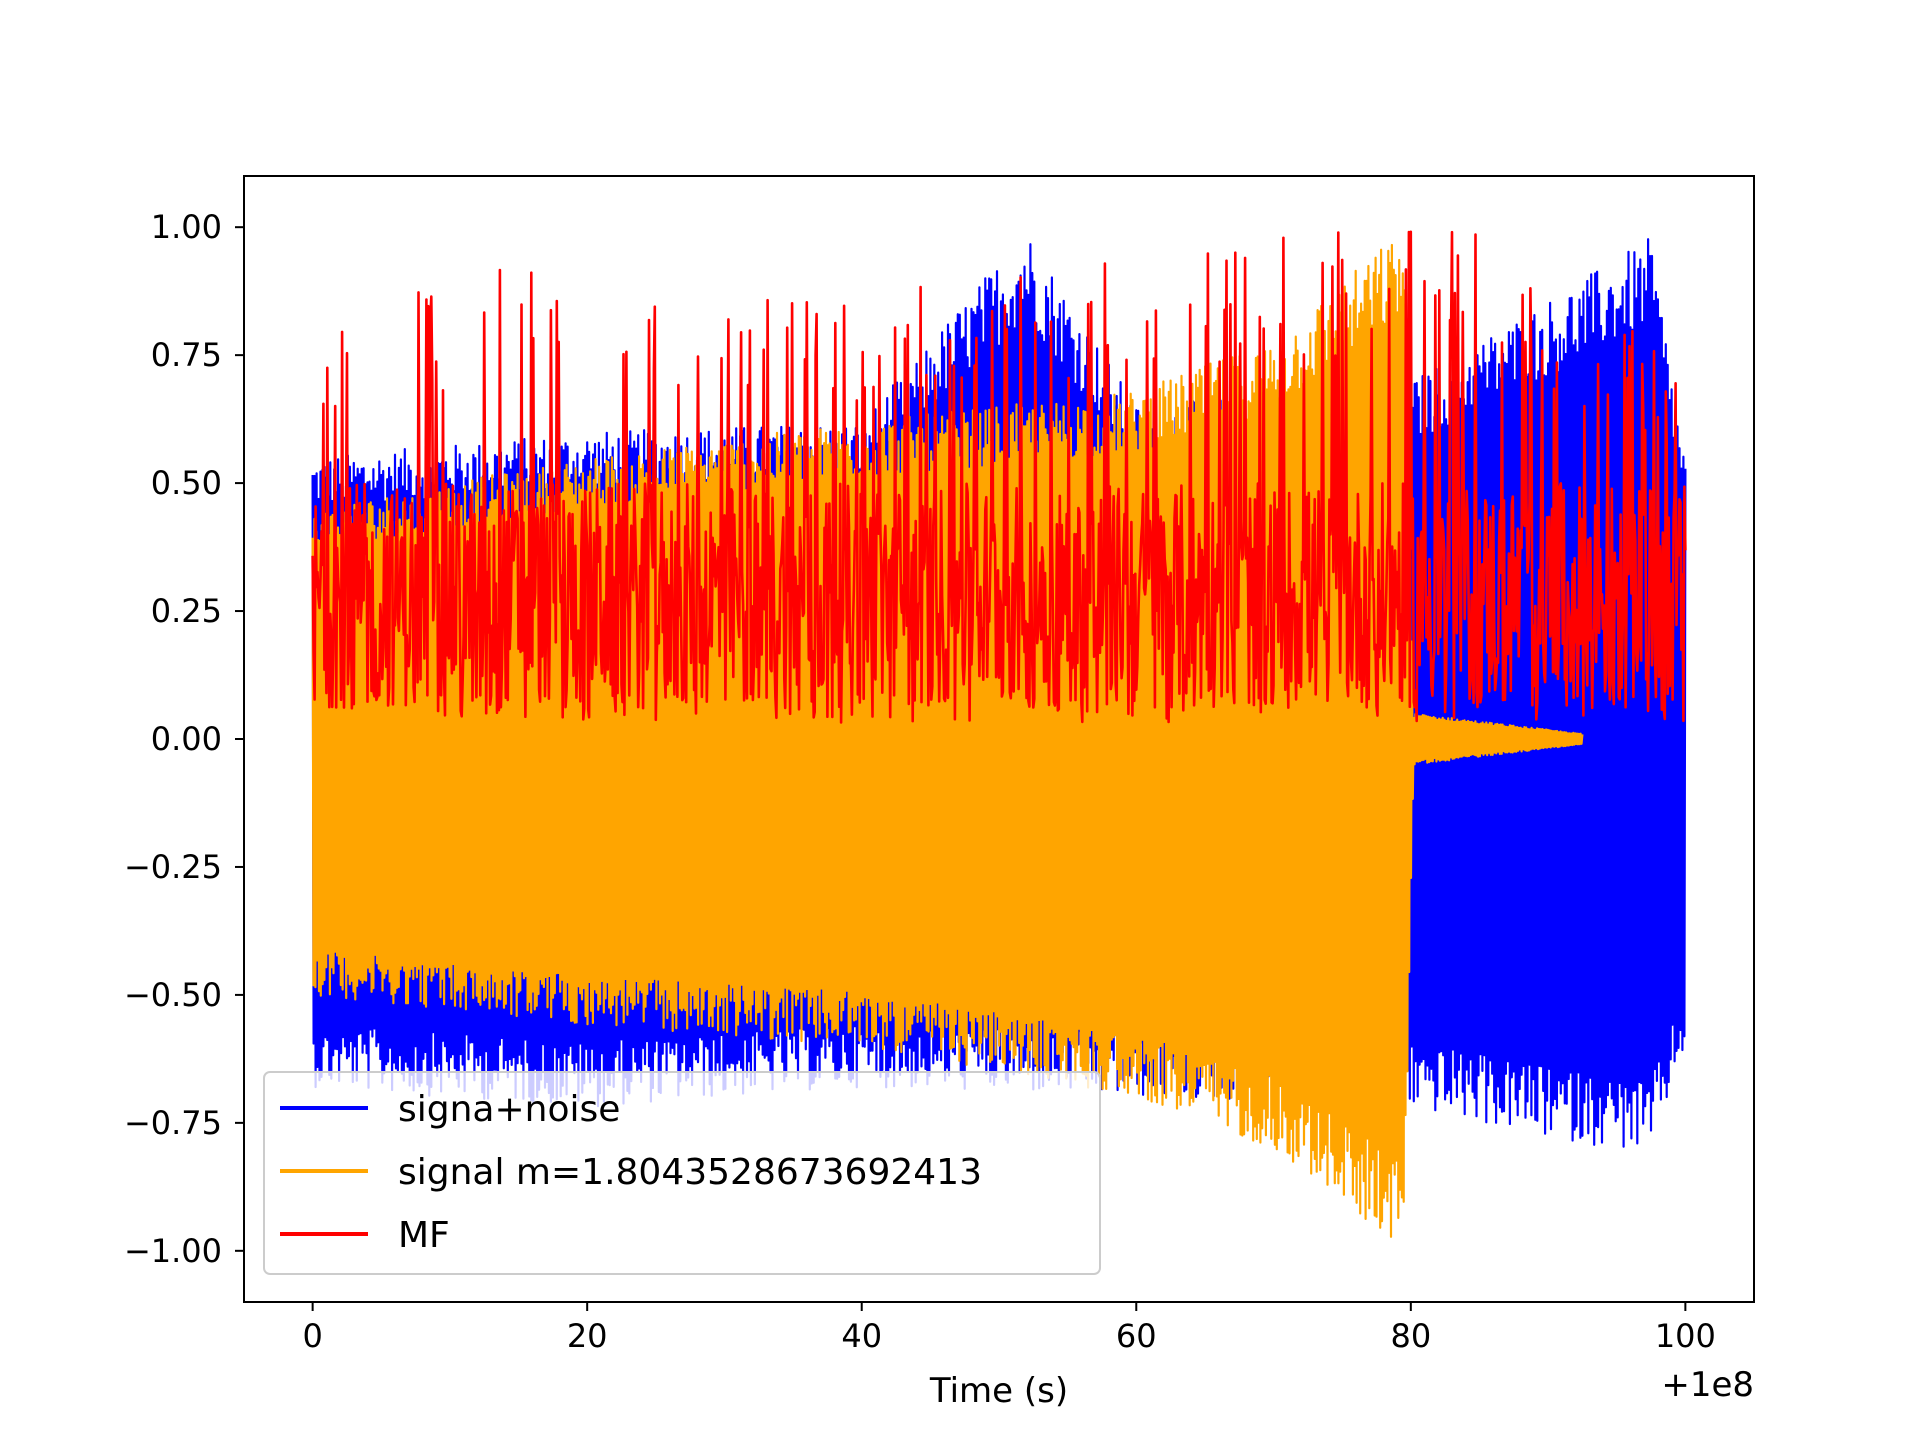  Describe the element at coordinates (186, 355) in the screenshot. I see `y-tick-label: 0.75` at that location.